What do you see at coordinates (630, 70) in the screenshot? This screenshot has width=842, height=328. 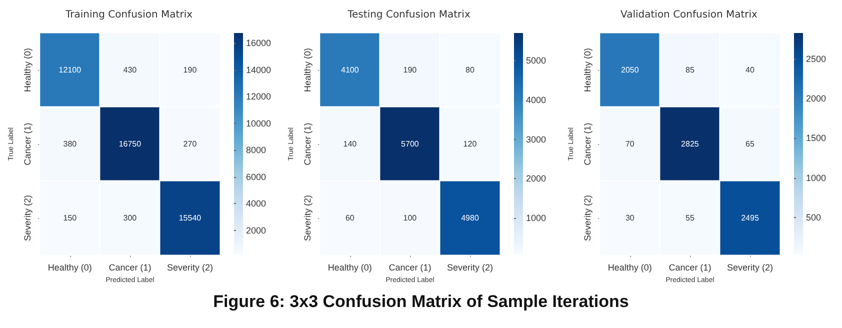 I see `data-label: 2050` at bounding box center [630, 70].